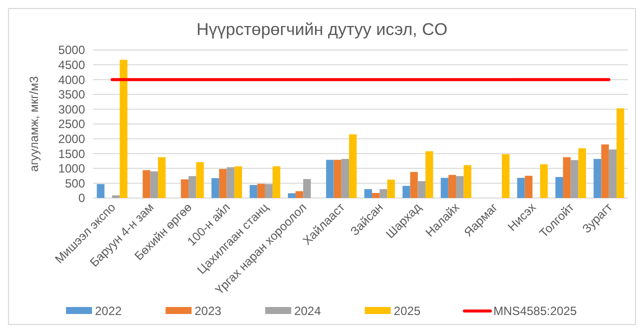 This screenshot has height=333, width=644. Describe the element at coordinates (72, 79) in the screenshot. I see `y-tick-label: 4000` at that location.